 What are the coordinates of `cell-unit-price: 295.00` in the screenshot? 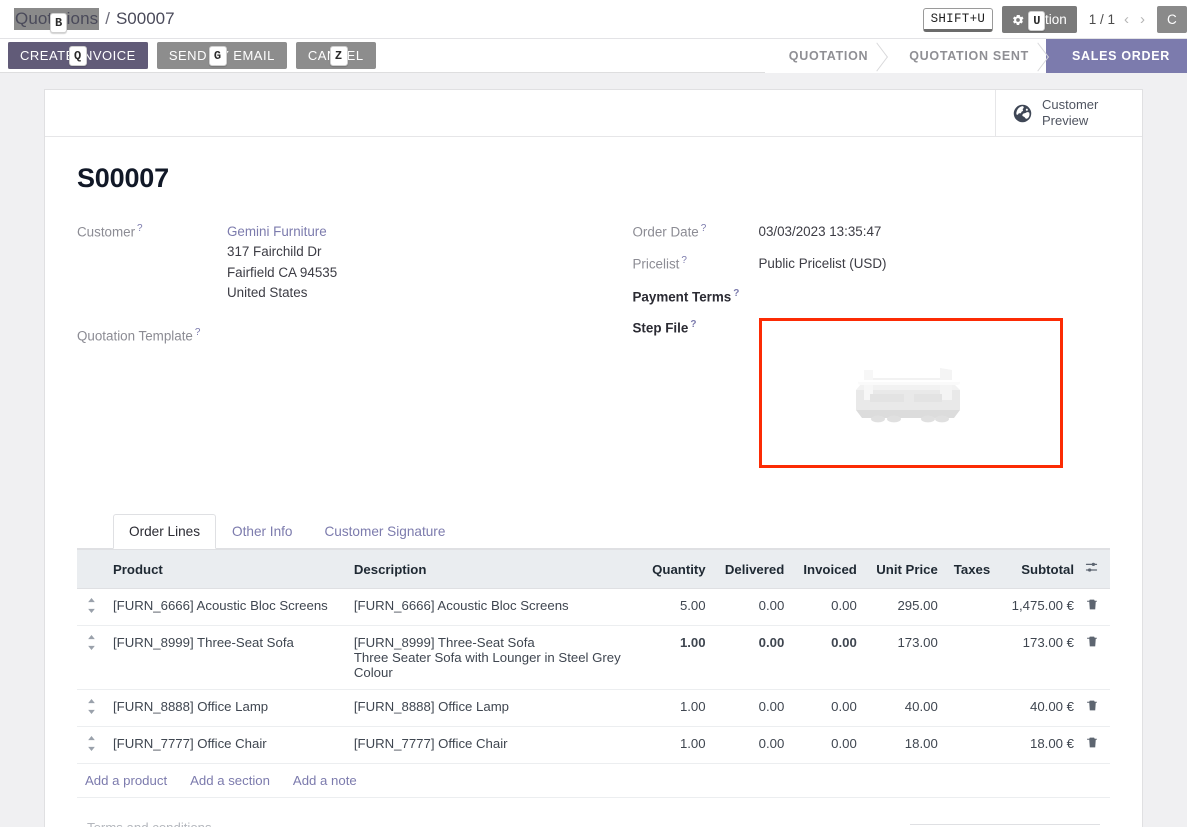 It's located at (905, 607).